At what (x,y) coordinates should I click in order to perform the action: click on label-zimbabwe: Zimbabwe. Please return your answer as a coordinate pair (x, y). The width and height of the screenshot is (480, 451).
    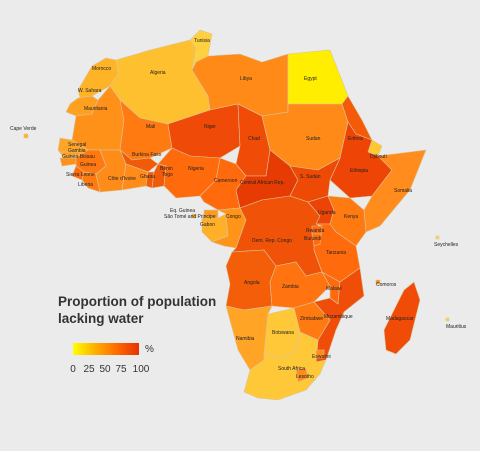
    Looking at the image, I should click on (311, 319).